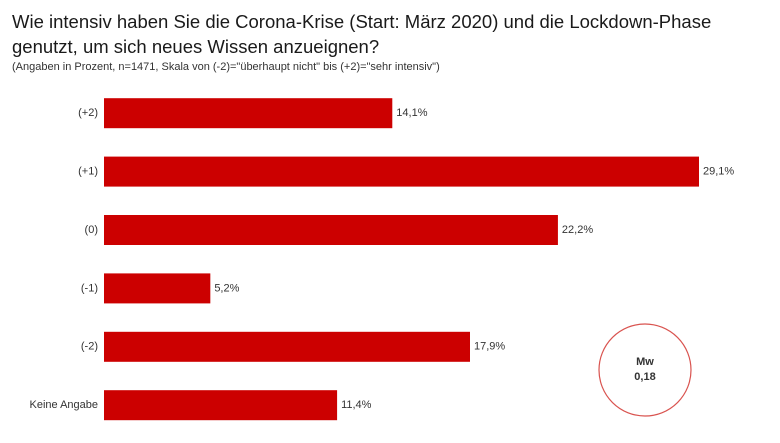 This screenshot has width=780, height=443. I want to click on mean-label: Mw, so click(645, 362).